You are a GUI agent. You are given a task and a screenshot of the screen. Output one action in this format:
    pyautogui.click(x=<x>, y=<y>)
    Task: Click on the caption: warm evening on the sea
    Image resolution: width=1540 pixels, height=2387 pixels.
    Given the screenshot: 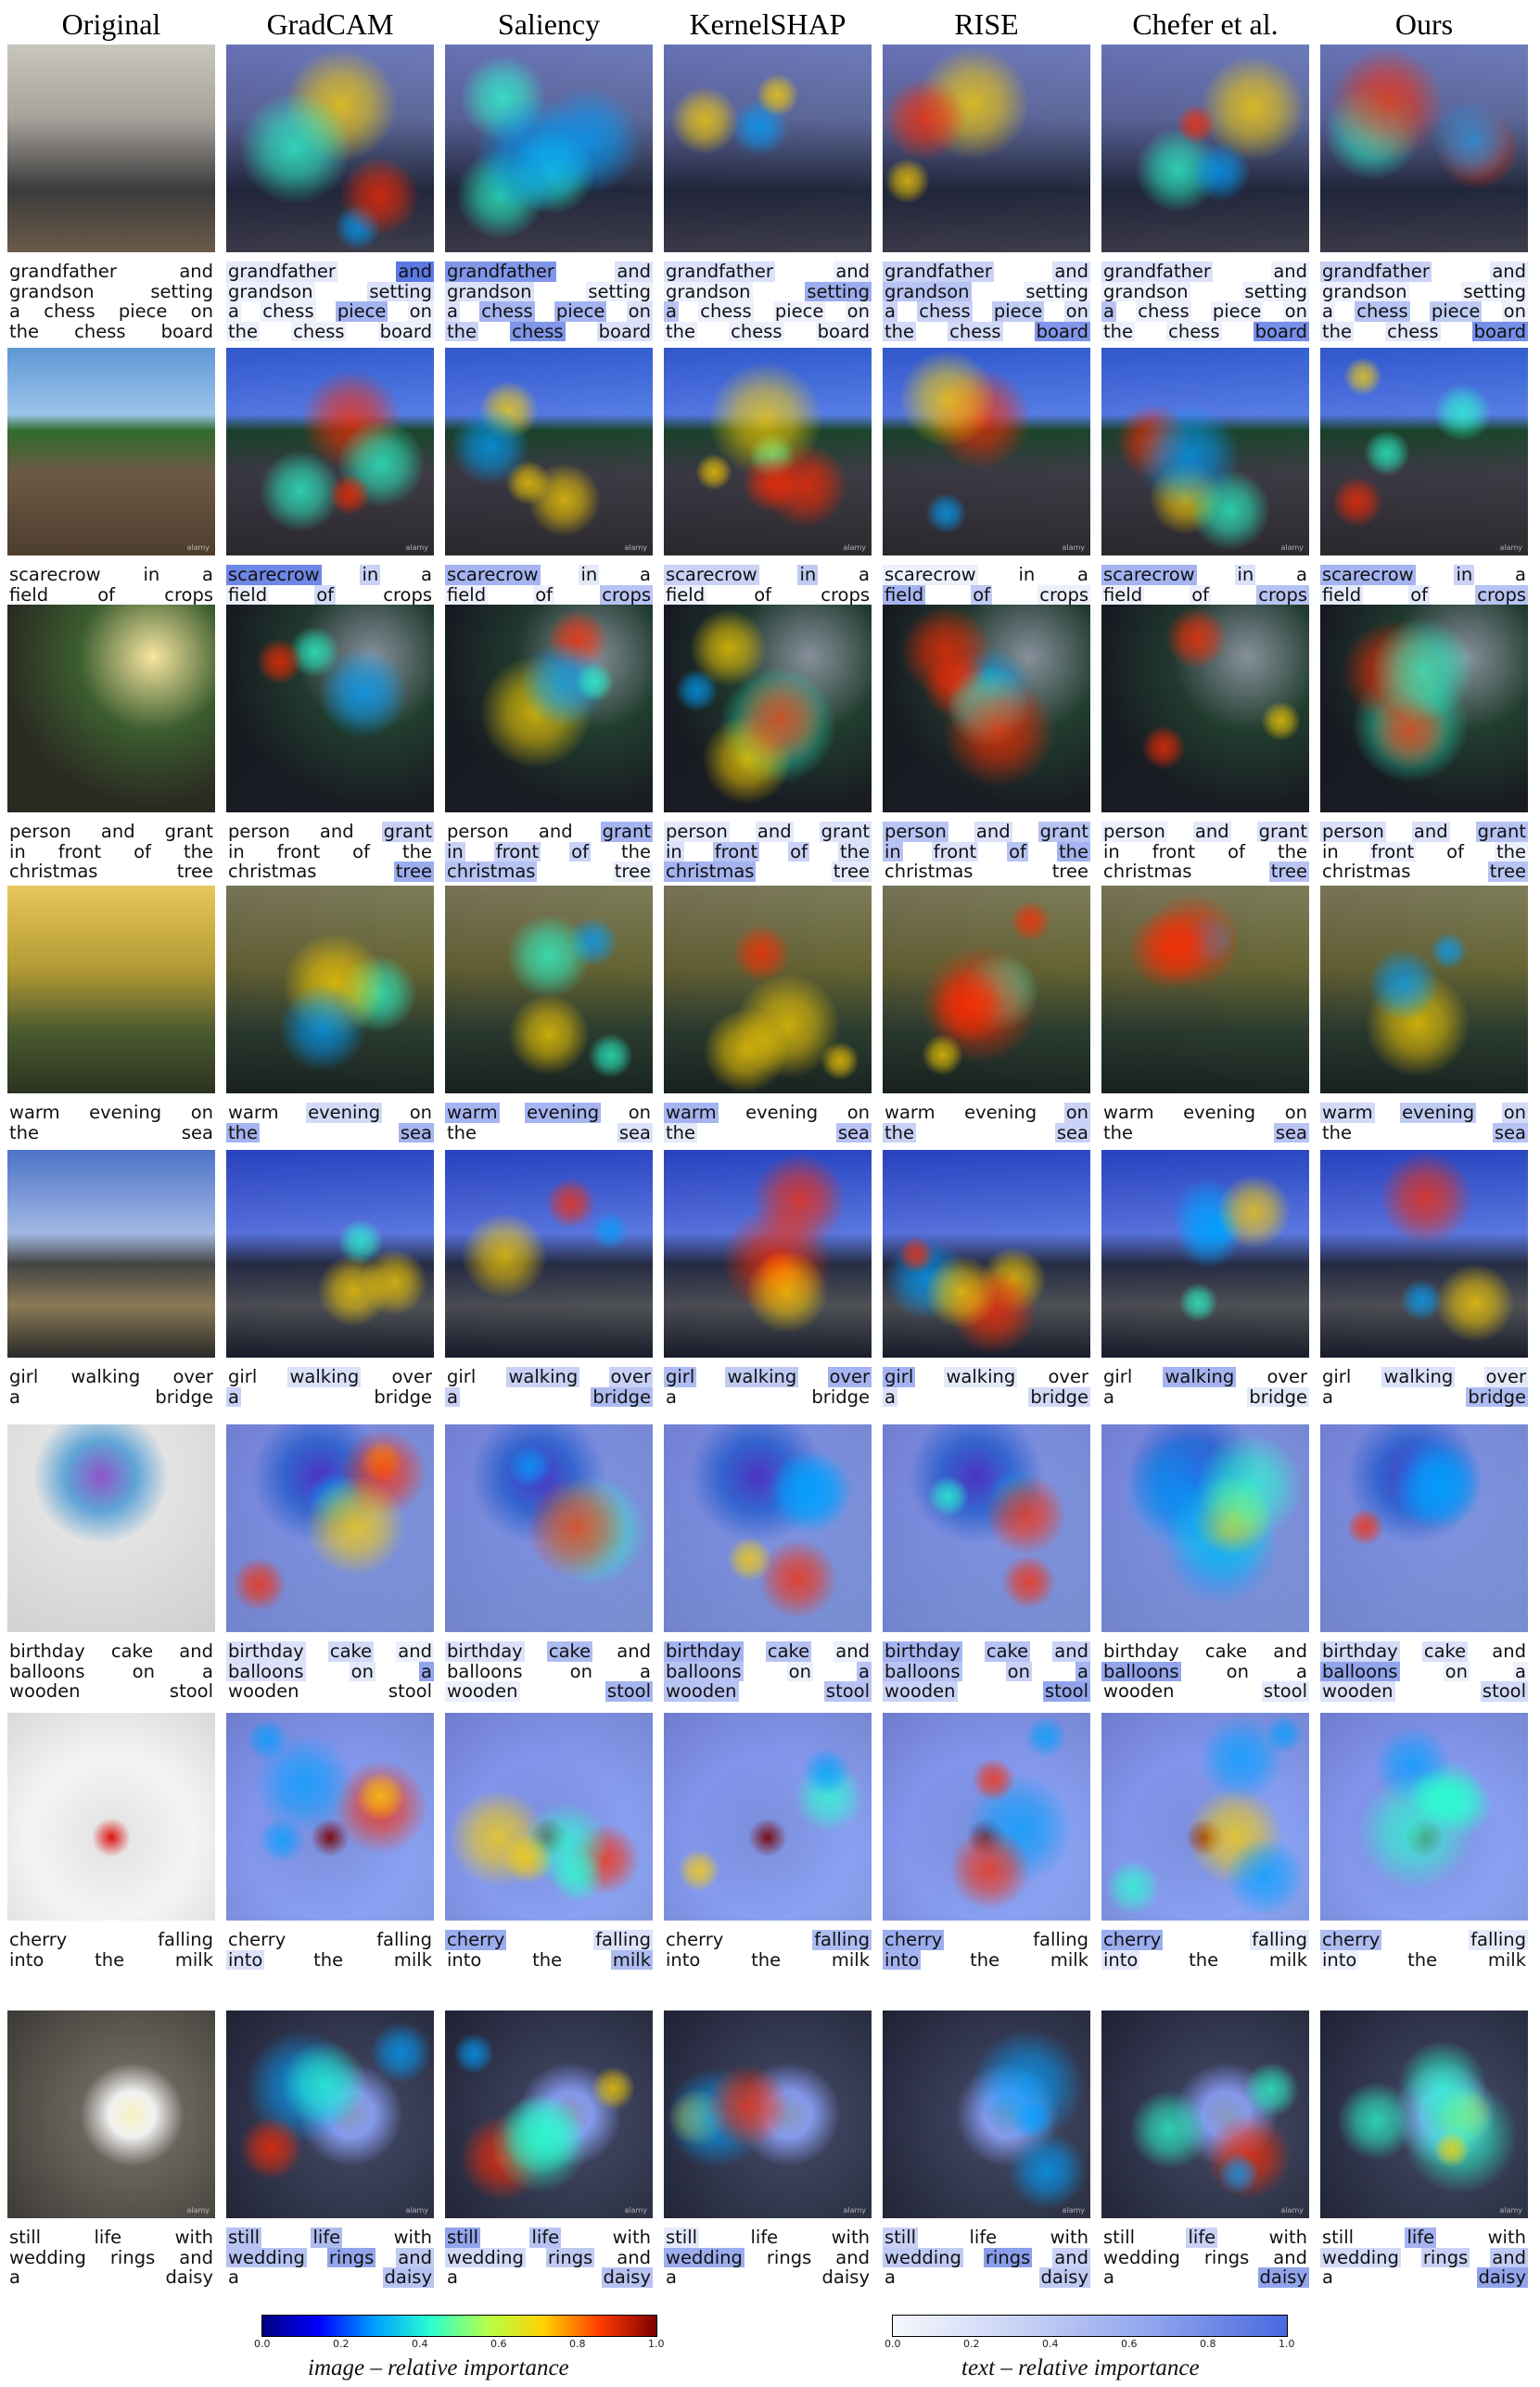 What is the action you would take?
    pyautogui.click(x=768, y=1122)
    